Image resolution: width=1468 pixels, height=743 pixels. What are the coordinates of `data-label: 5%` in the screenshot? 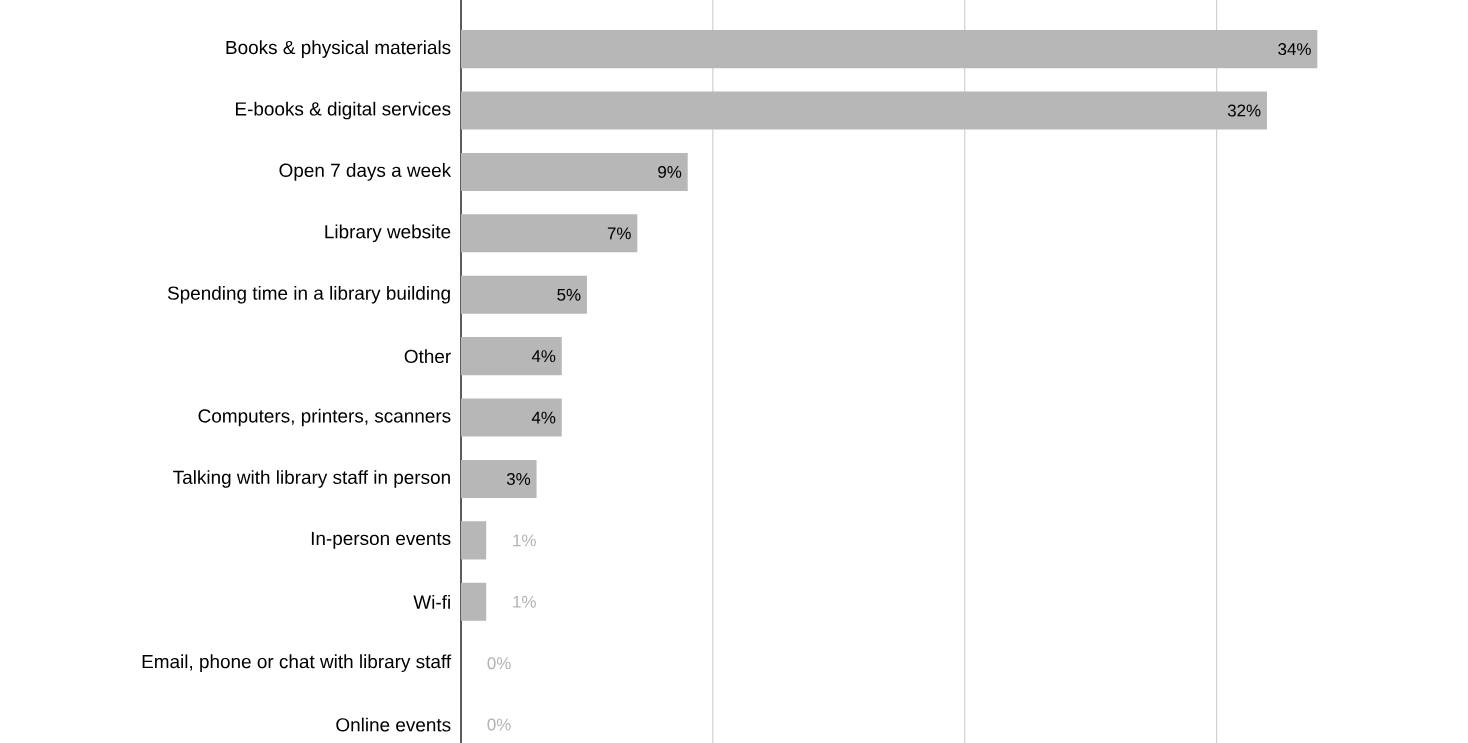 It's located at (569, 294).